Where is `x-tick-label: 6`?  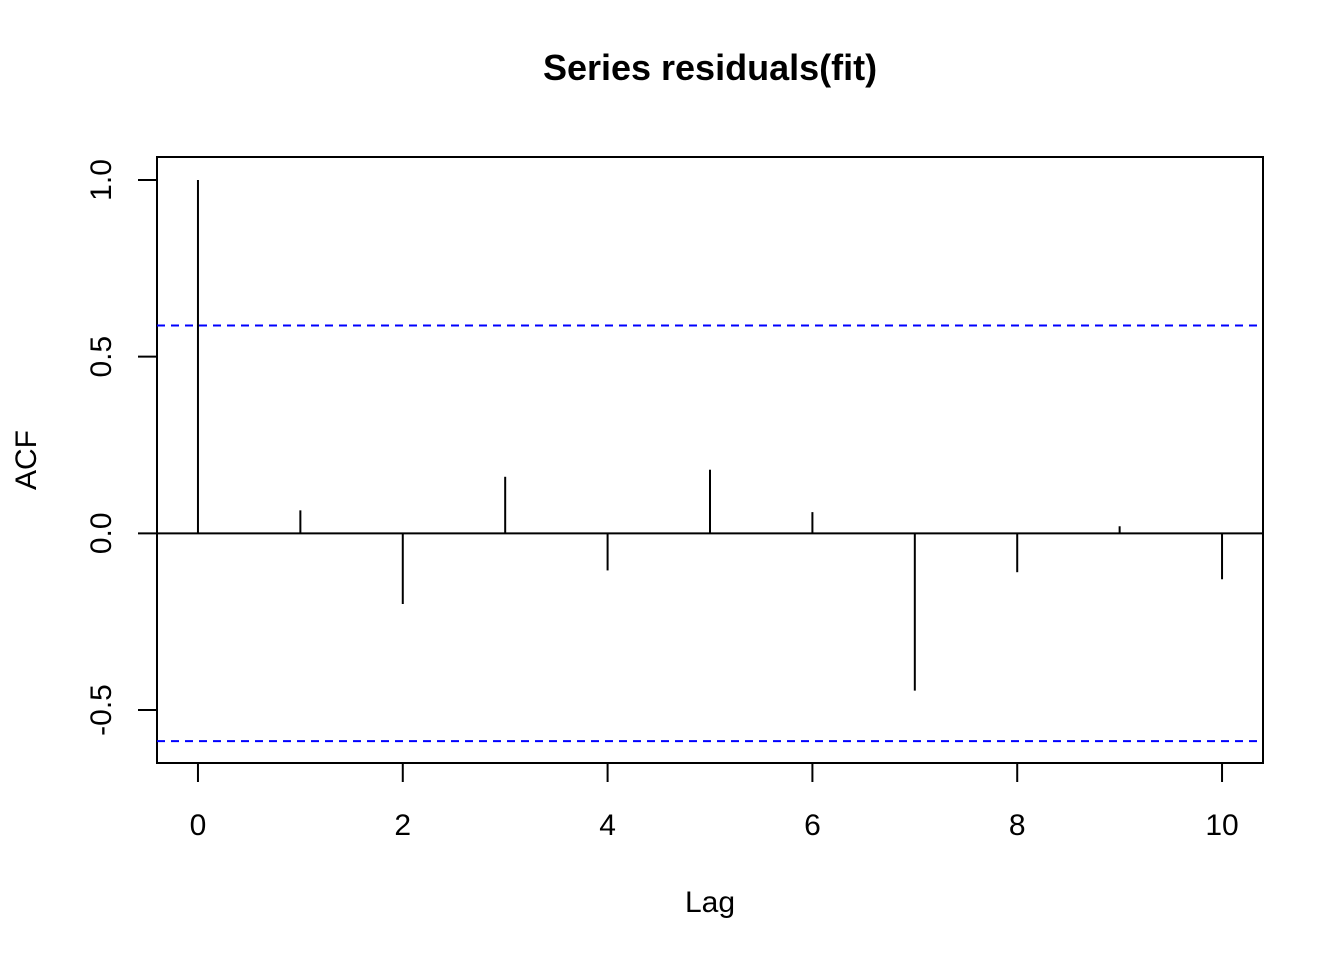
x-tick-label: 6 is located at coordinates (812, 825).